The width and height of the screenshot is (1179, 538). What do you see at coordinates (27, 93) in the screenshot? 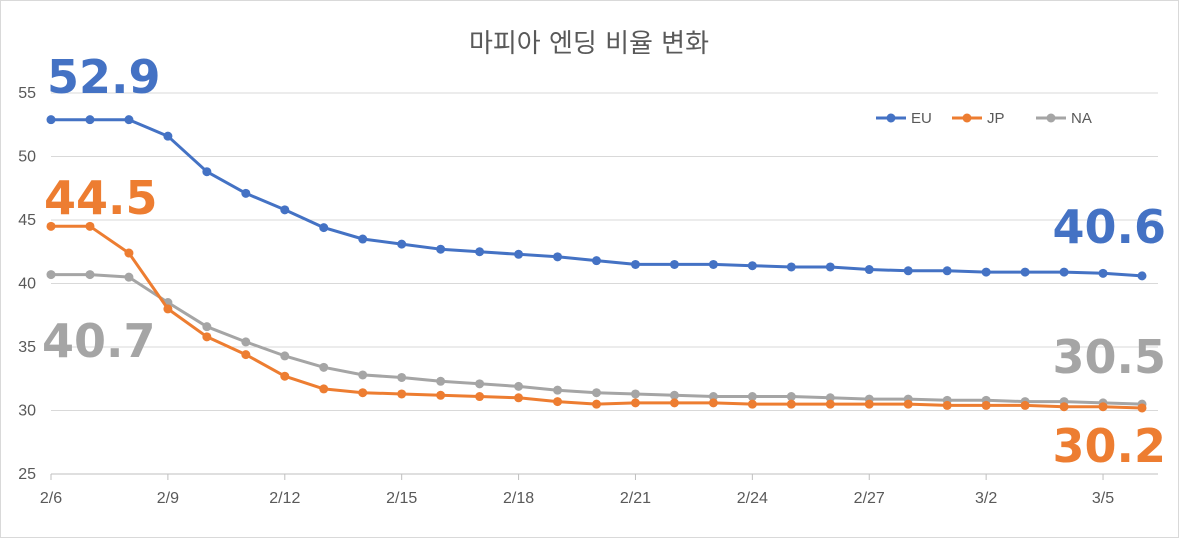
I see `y-tick-label-55: 55` at bounding box center [27, 93].